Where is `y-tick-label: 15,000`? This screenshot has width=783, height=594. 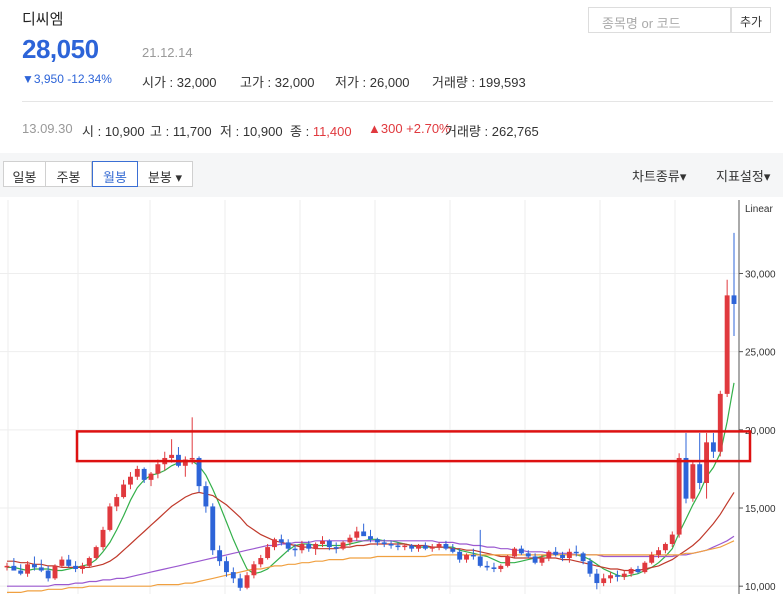 y-tick-label: 15,000 is located at coordinates (760, 509).